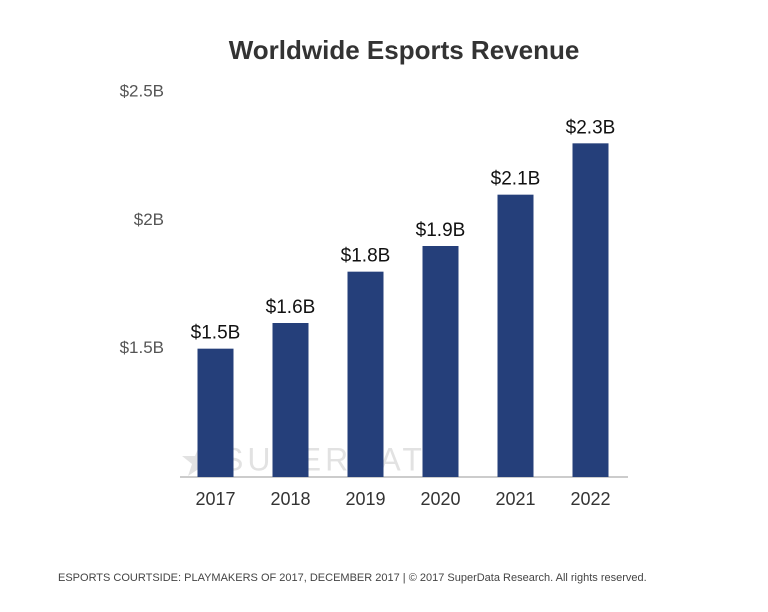  What do you see at coordinates (142, 90) in the screenshot?
I see `y-tick-label: $2.5B` at bounding box center [142, 90].